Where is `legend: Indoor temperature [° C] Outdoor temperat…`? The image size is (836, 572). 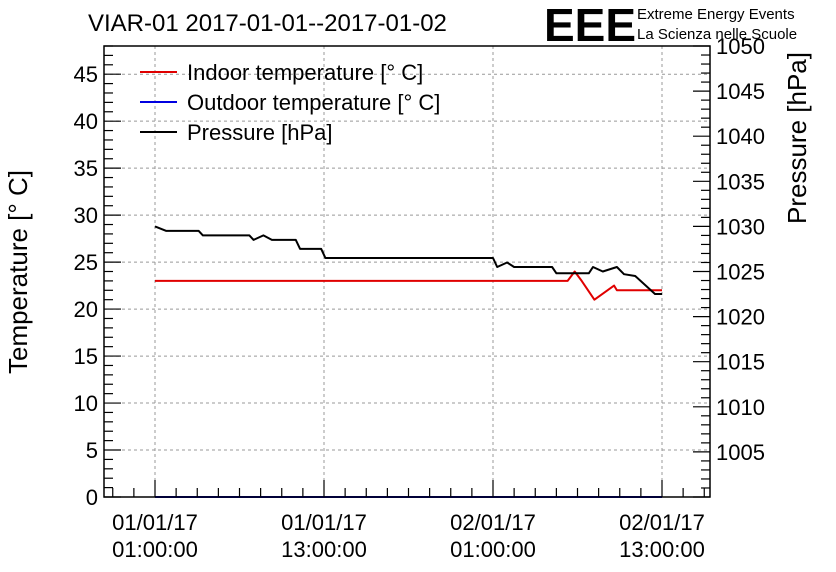
legend: Indoor temperature [° C] Outdoor temperat… is located at coordinates (290, 102).